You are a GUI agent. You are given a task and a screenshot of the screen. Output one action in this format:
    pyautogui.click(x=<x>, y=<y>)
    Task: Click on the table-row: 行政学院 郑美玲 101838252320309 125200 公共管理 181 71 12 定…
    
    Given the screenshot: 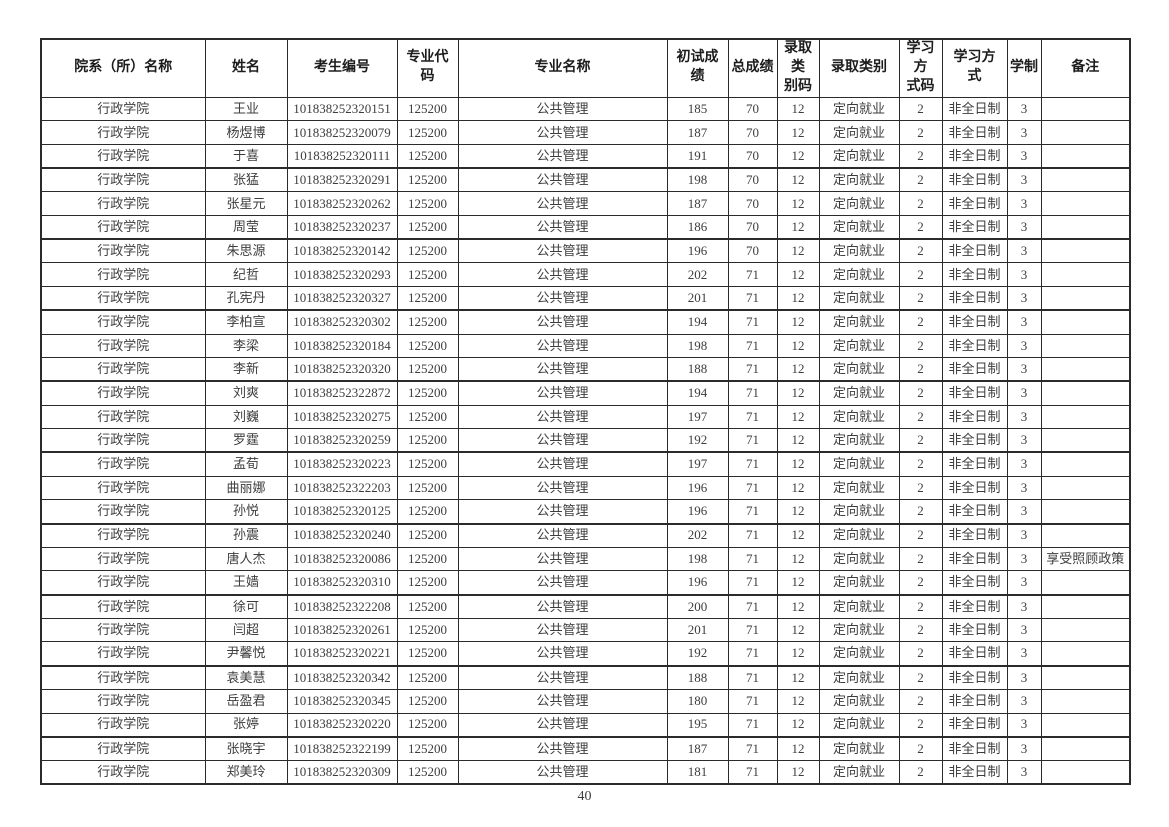 What is the action you would take?
    pyautogui.click(x=585, y=772)
    